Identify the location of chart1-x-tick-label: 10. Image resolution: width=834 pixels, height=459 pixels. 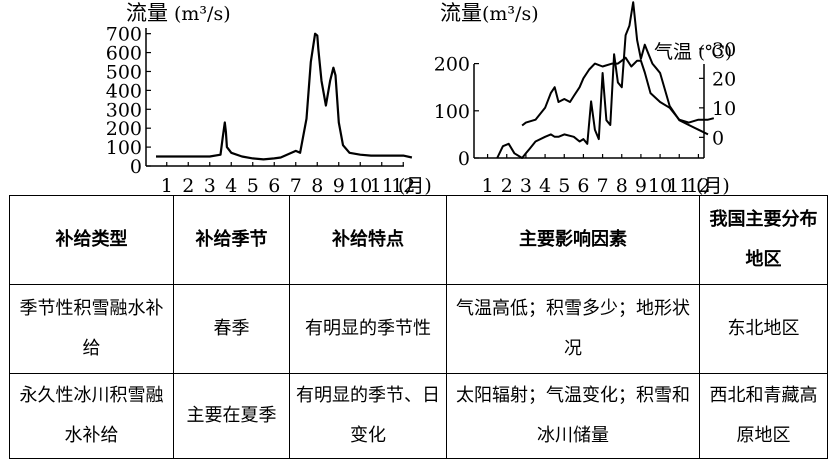
(360, 186).